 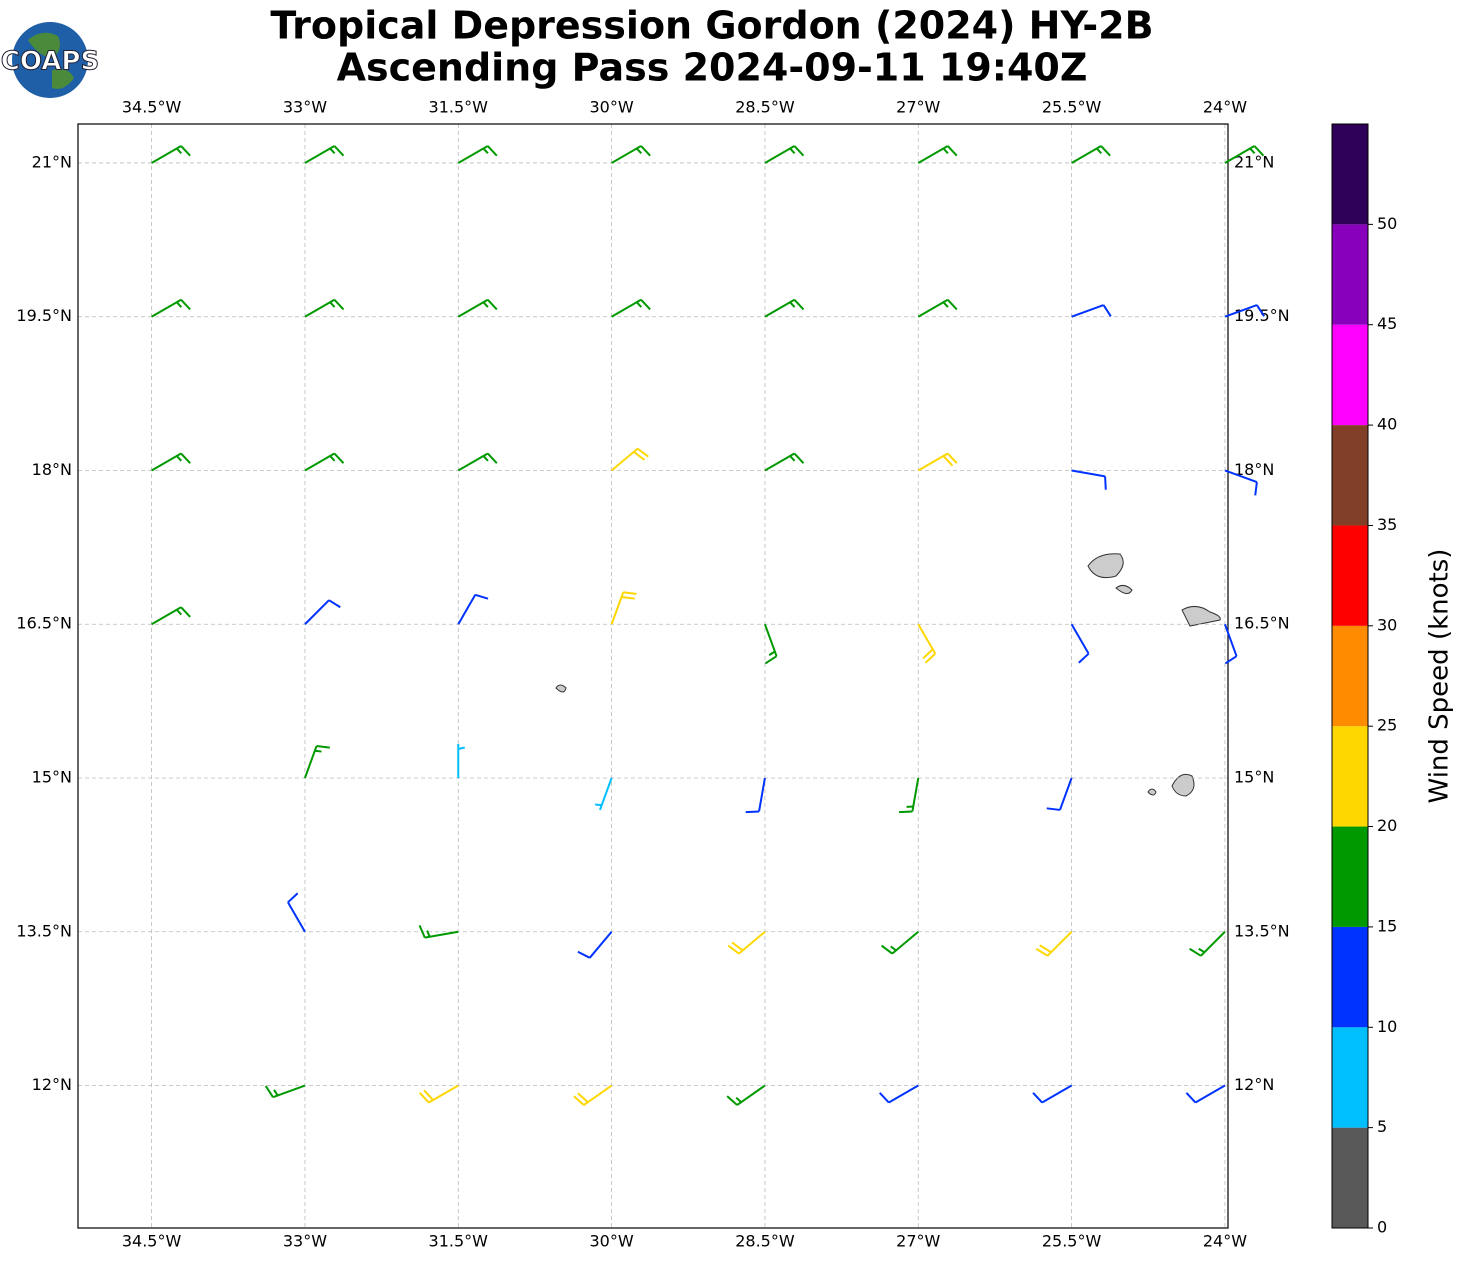 What do you see at coordinates (1262, 930) in the screenshot?
I see `y-tick-label: 13.5°N` at bounding box center [1262, 930].